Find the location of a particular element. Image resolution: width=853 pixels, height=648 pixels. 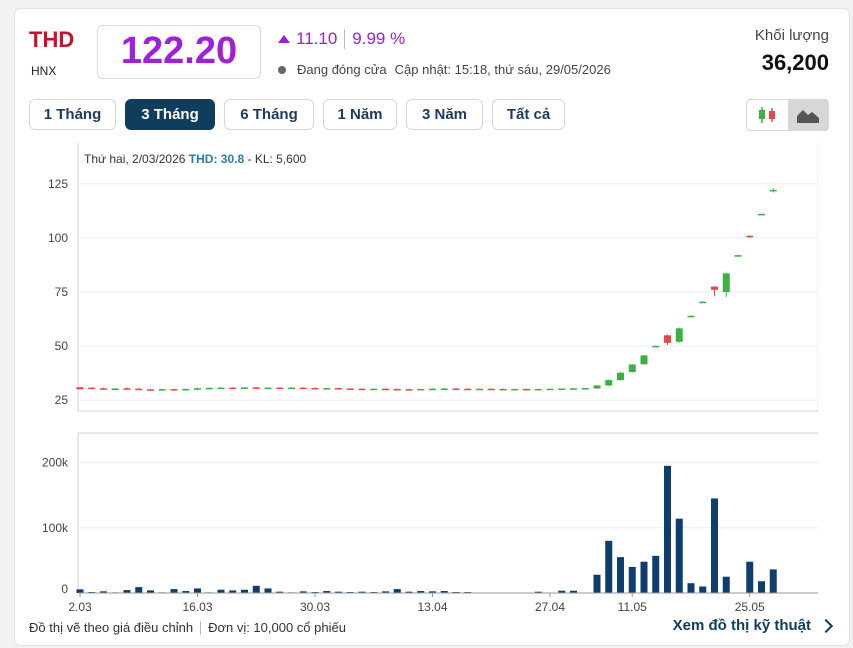

price-change: 11.10 9.99 % is located at coordinates (341, 39).